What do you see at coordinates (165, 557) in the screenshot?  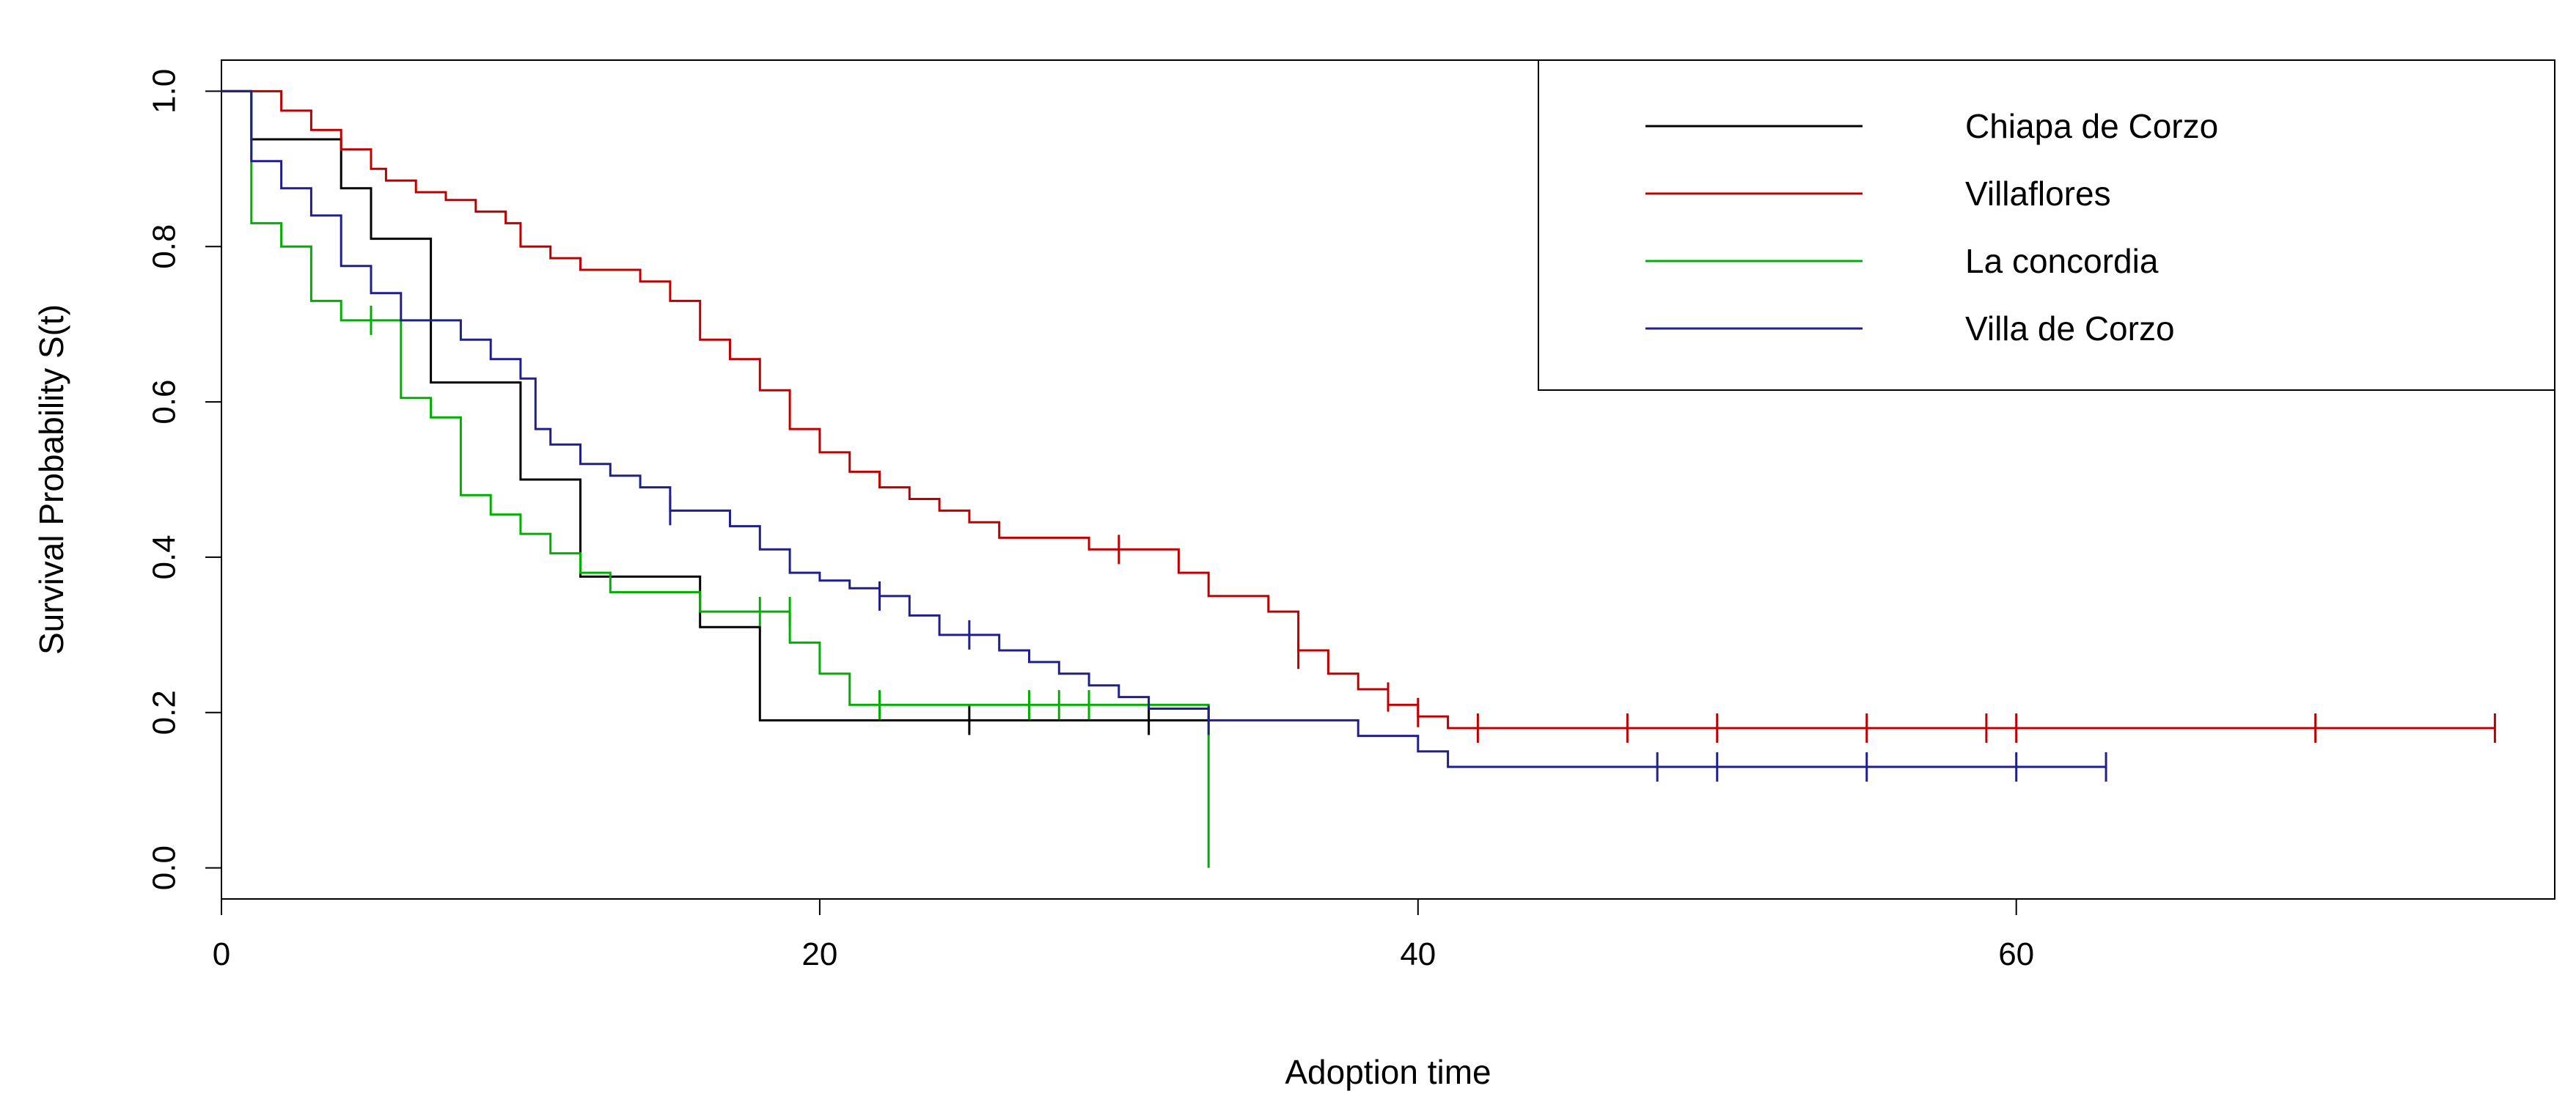 I see `y-tick-label: 0.4` at bounding box center [165, 557].